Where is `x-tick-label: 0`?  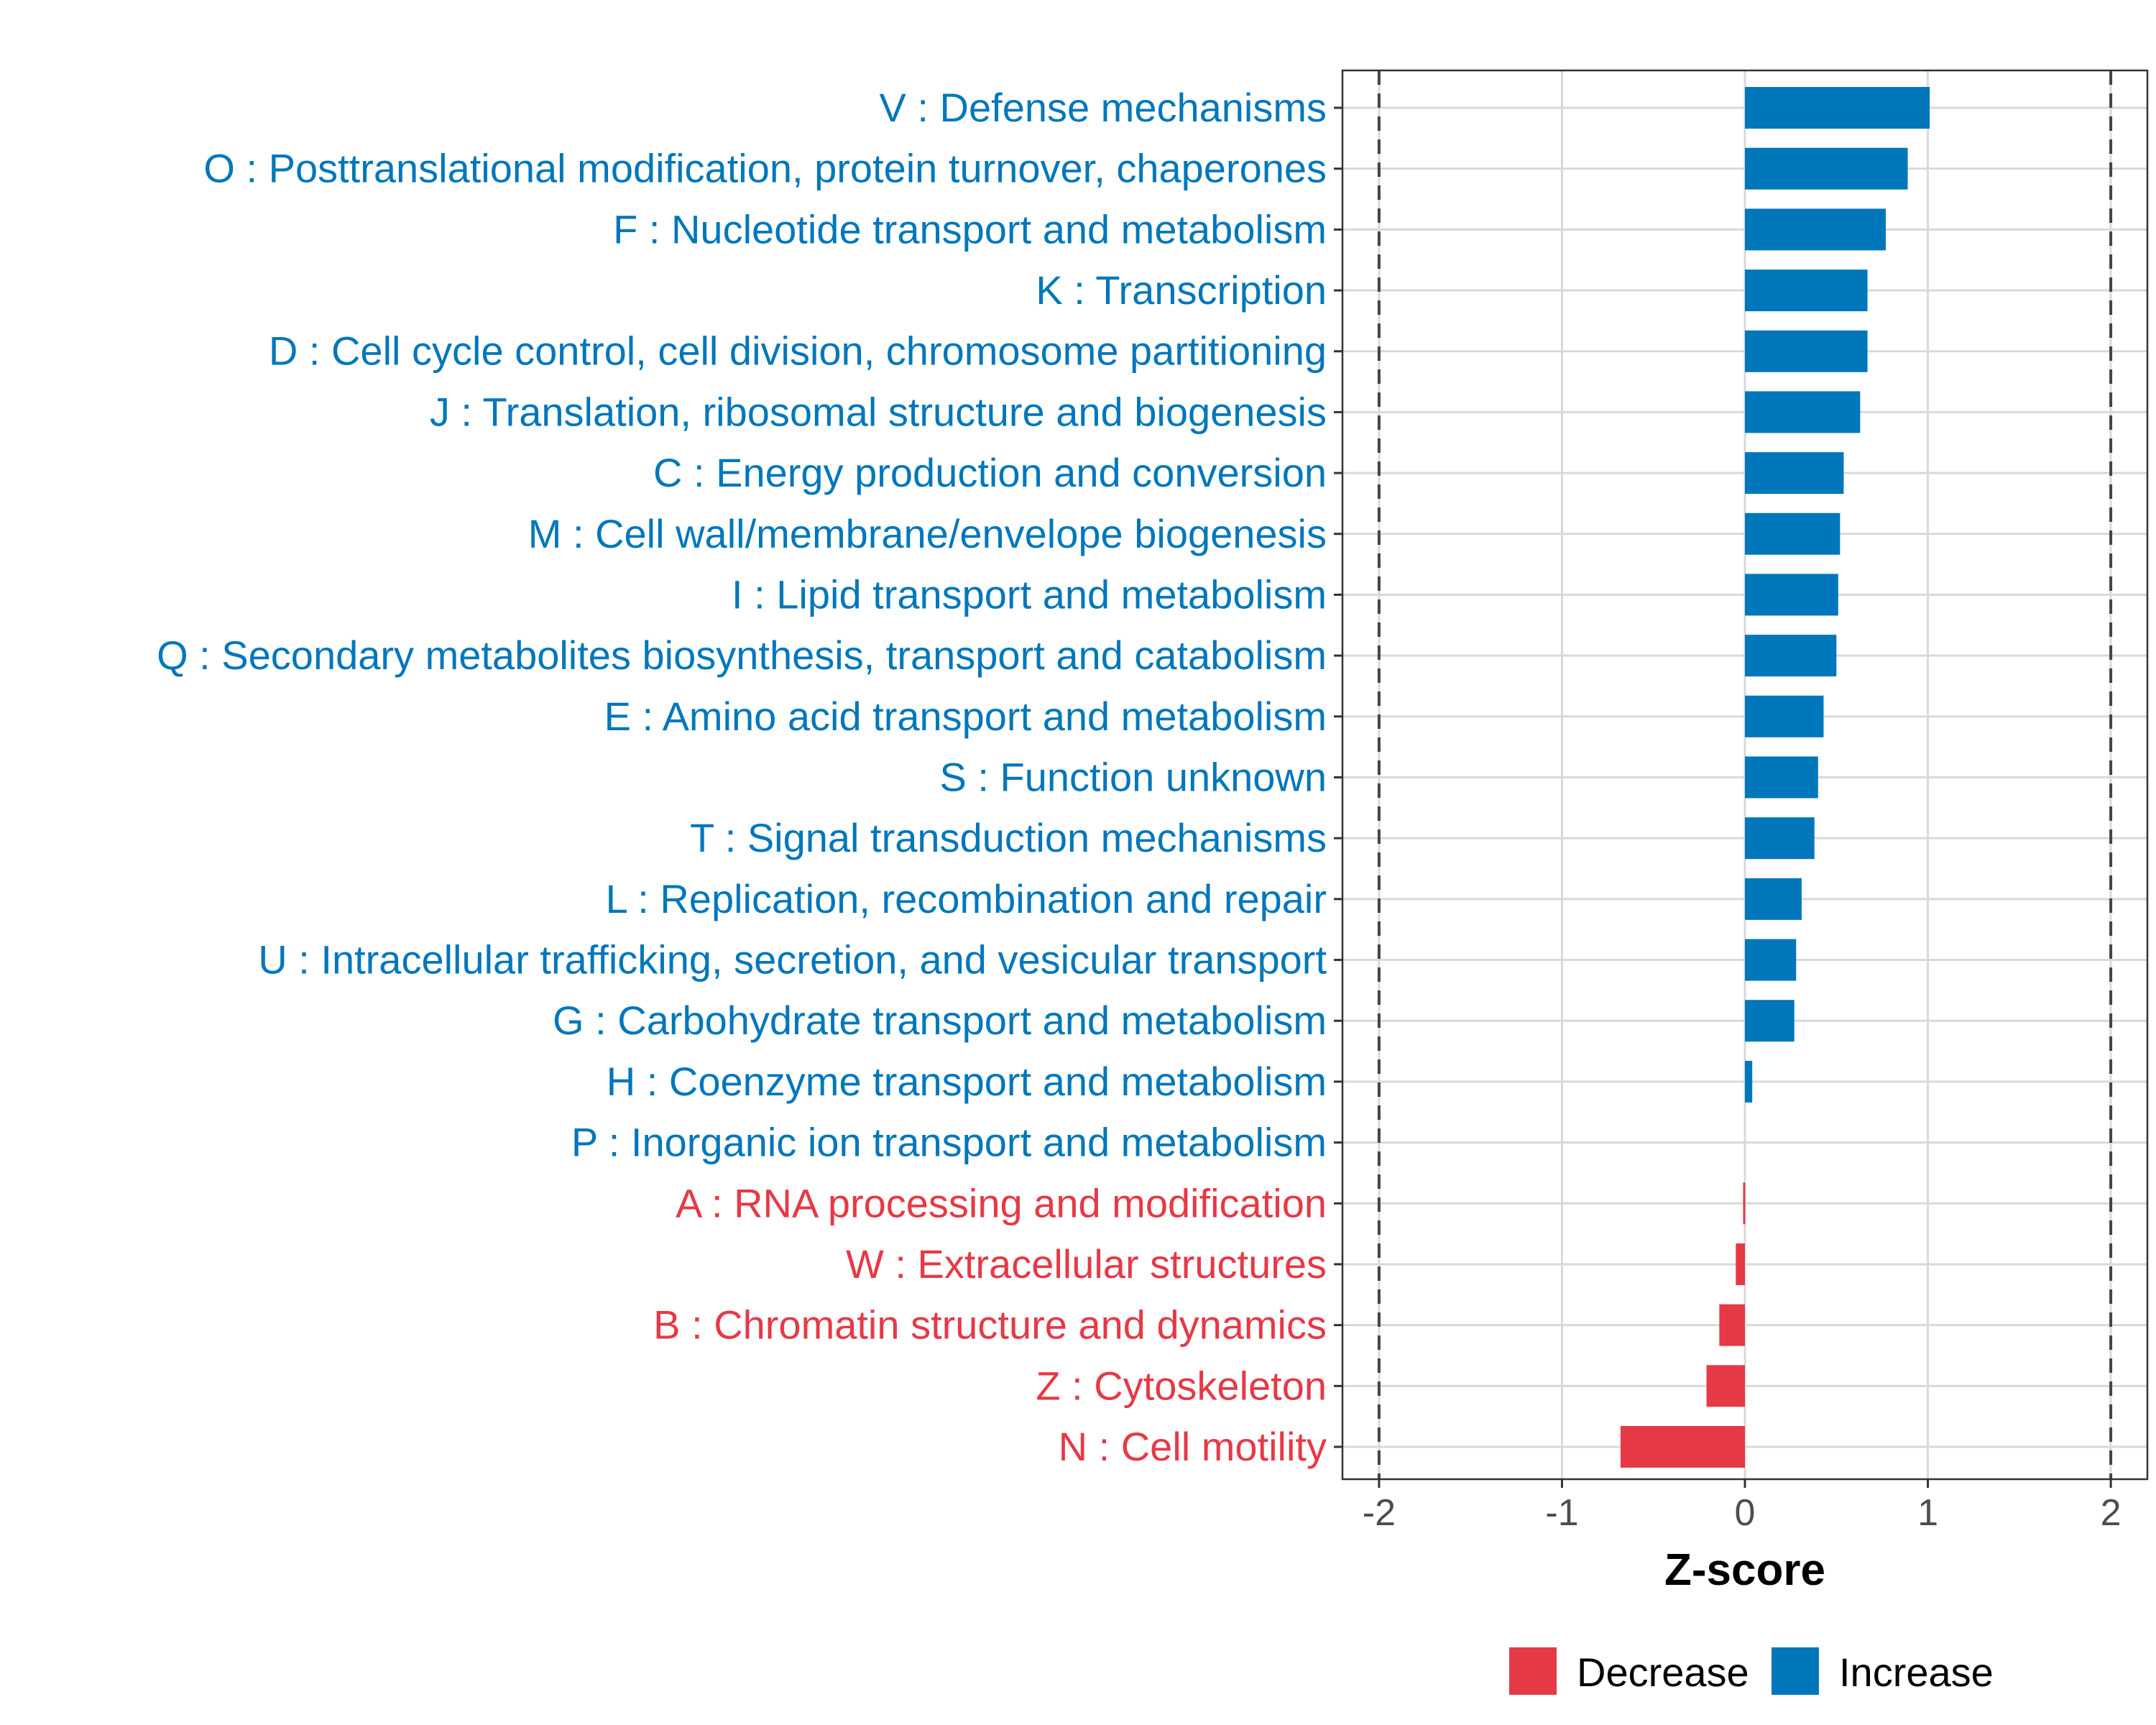 x-tick-label: 0 is located at coordinates (1745, 1513).